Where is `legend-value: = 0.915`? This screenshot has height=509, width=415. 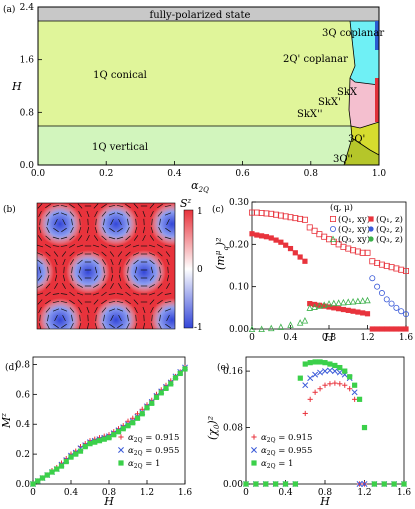
legend-value: = 0.915 is located at coordinates (294, 438).